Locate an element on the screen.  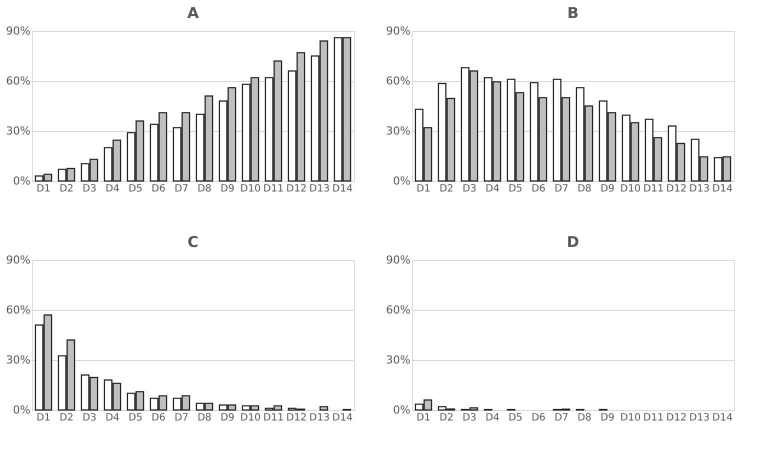
chart-title: D is located at coordinates (573, 242).